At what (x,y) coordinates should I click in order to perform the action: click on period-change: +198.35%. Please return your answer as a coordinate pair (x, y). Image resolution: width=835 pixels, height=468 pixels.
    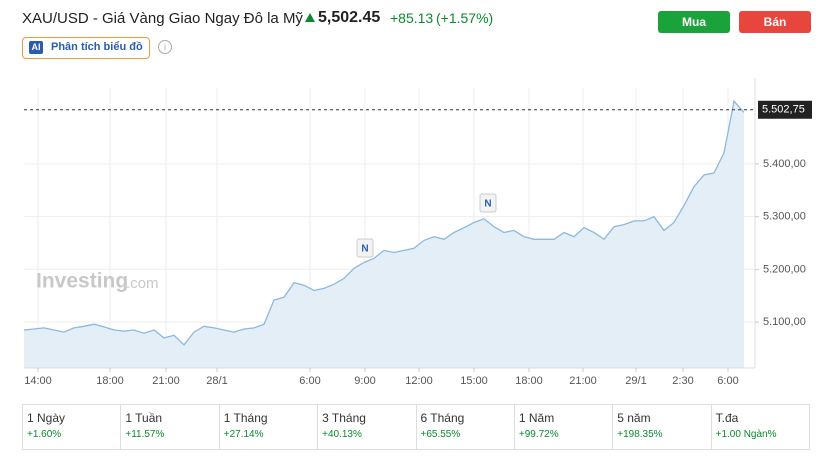
    Looking at the image, I should click on (640, 434).